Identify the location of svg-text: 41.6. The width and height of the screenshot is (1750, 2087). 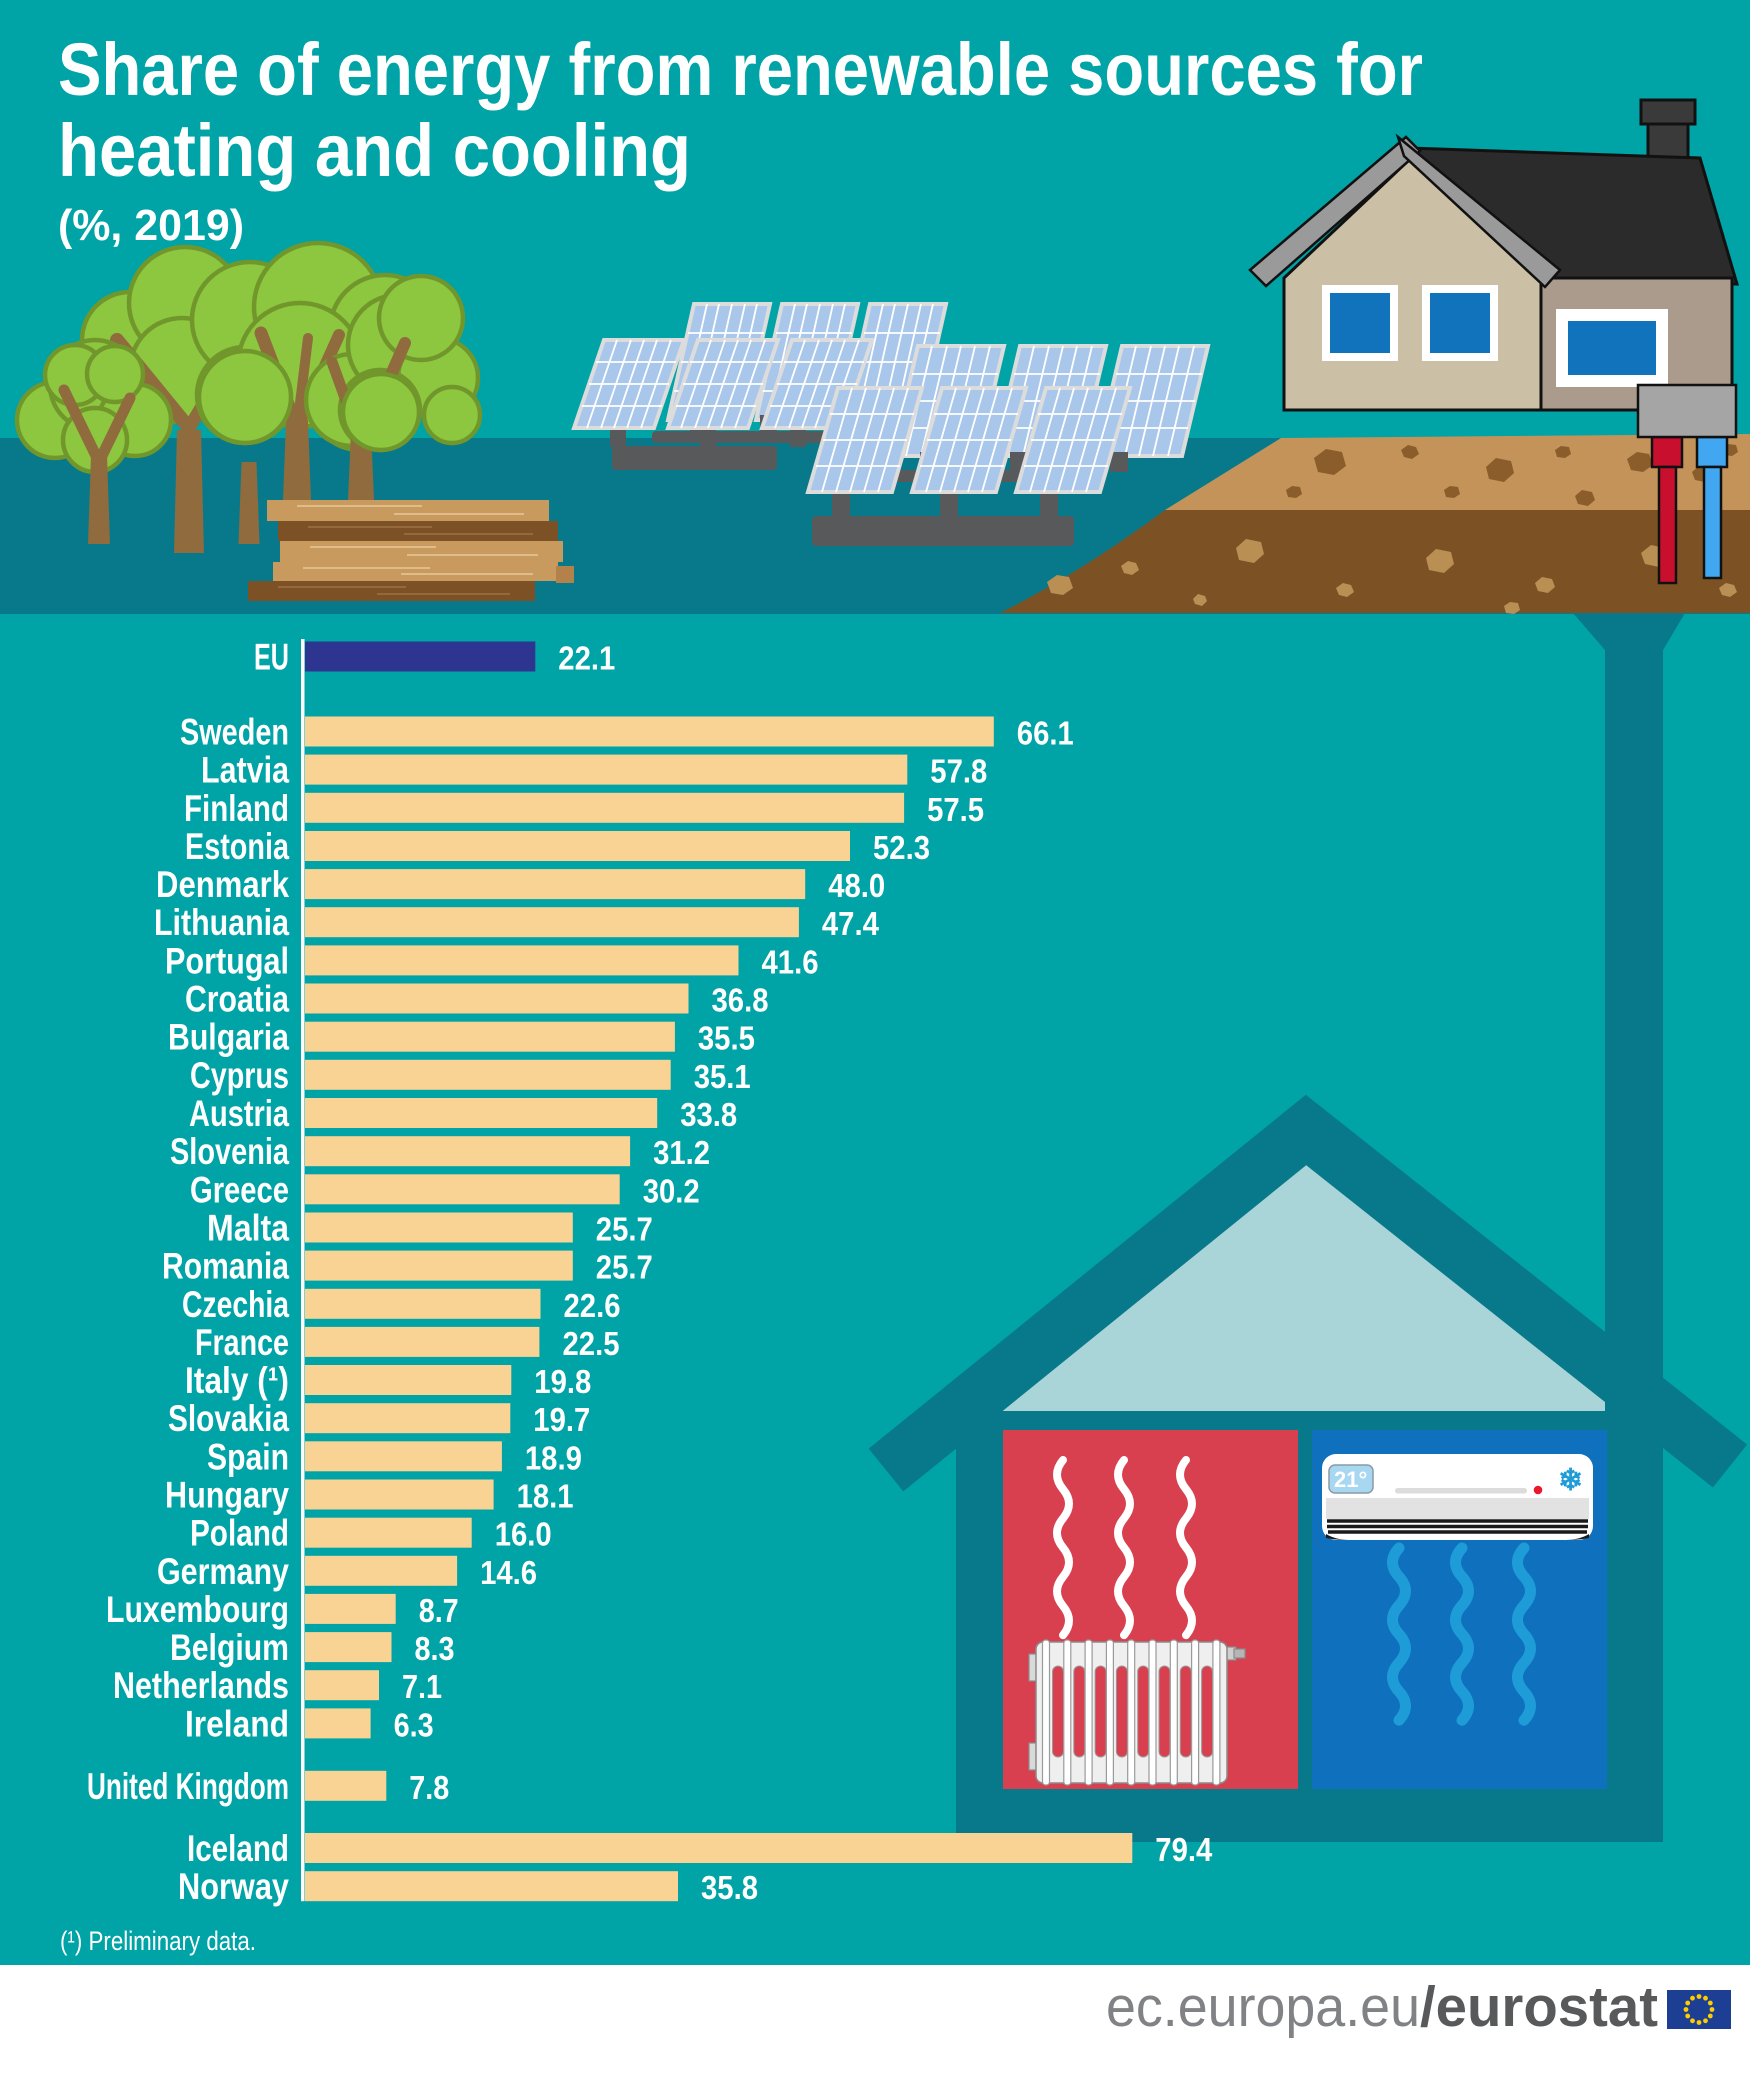
(790, 961).